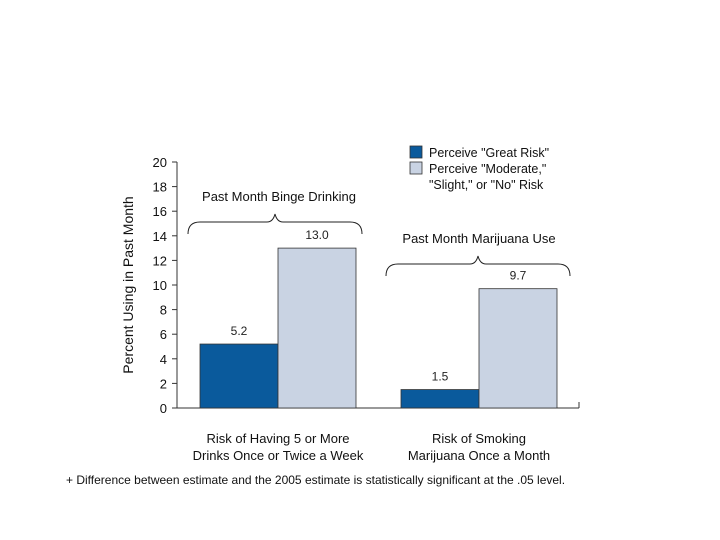 The width and height of the screenshot is (720, 540). Describe the element at coordinates (163, 334) in the screenshot. I see `y-tick-label: 6` at that location.